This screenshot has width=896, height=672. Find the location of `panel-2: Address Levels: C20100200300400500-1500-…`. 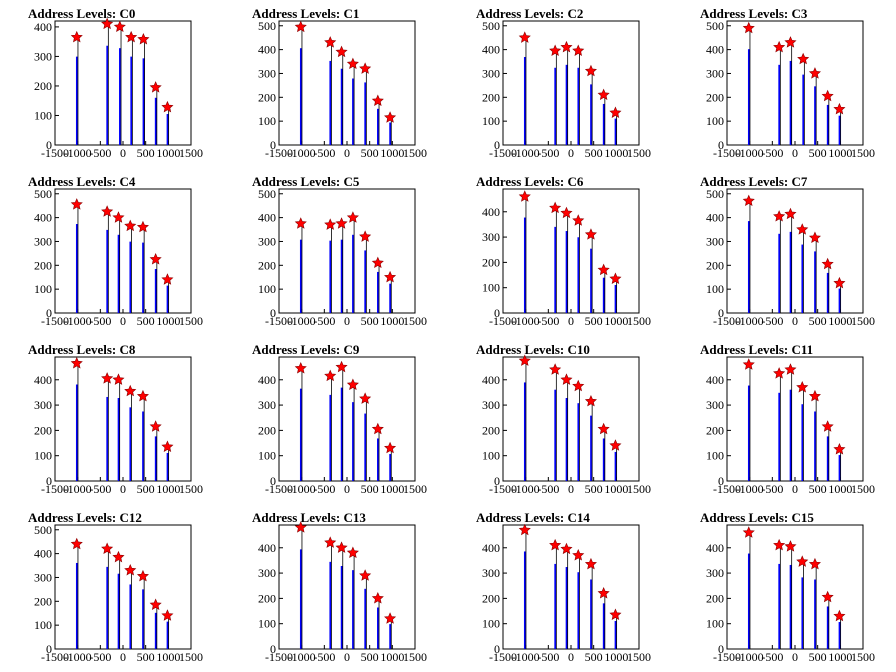

panel-2: Address Levels: C20100200300400500-1500-… is located at coordinates (563, 83).